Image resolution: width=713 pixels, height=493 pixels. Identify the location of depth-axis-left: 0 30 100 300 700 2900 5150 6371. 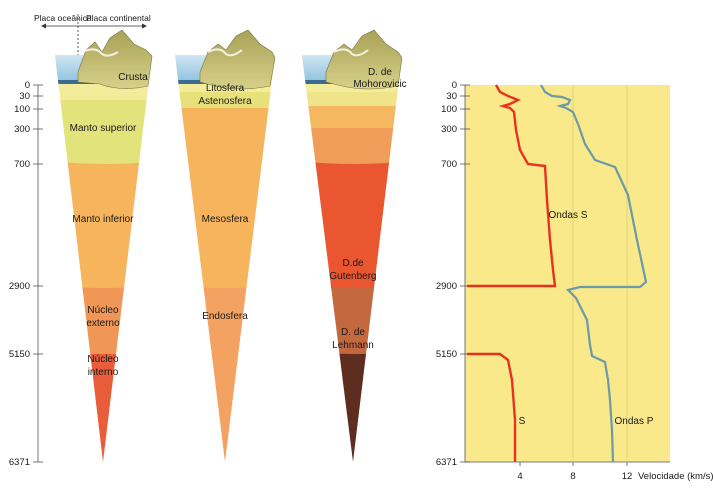
(26, 274).